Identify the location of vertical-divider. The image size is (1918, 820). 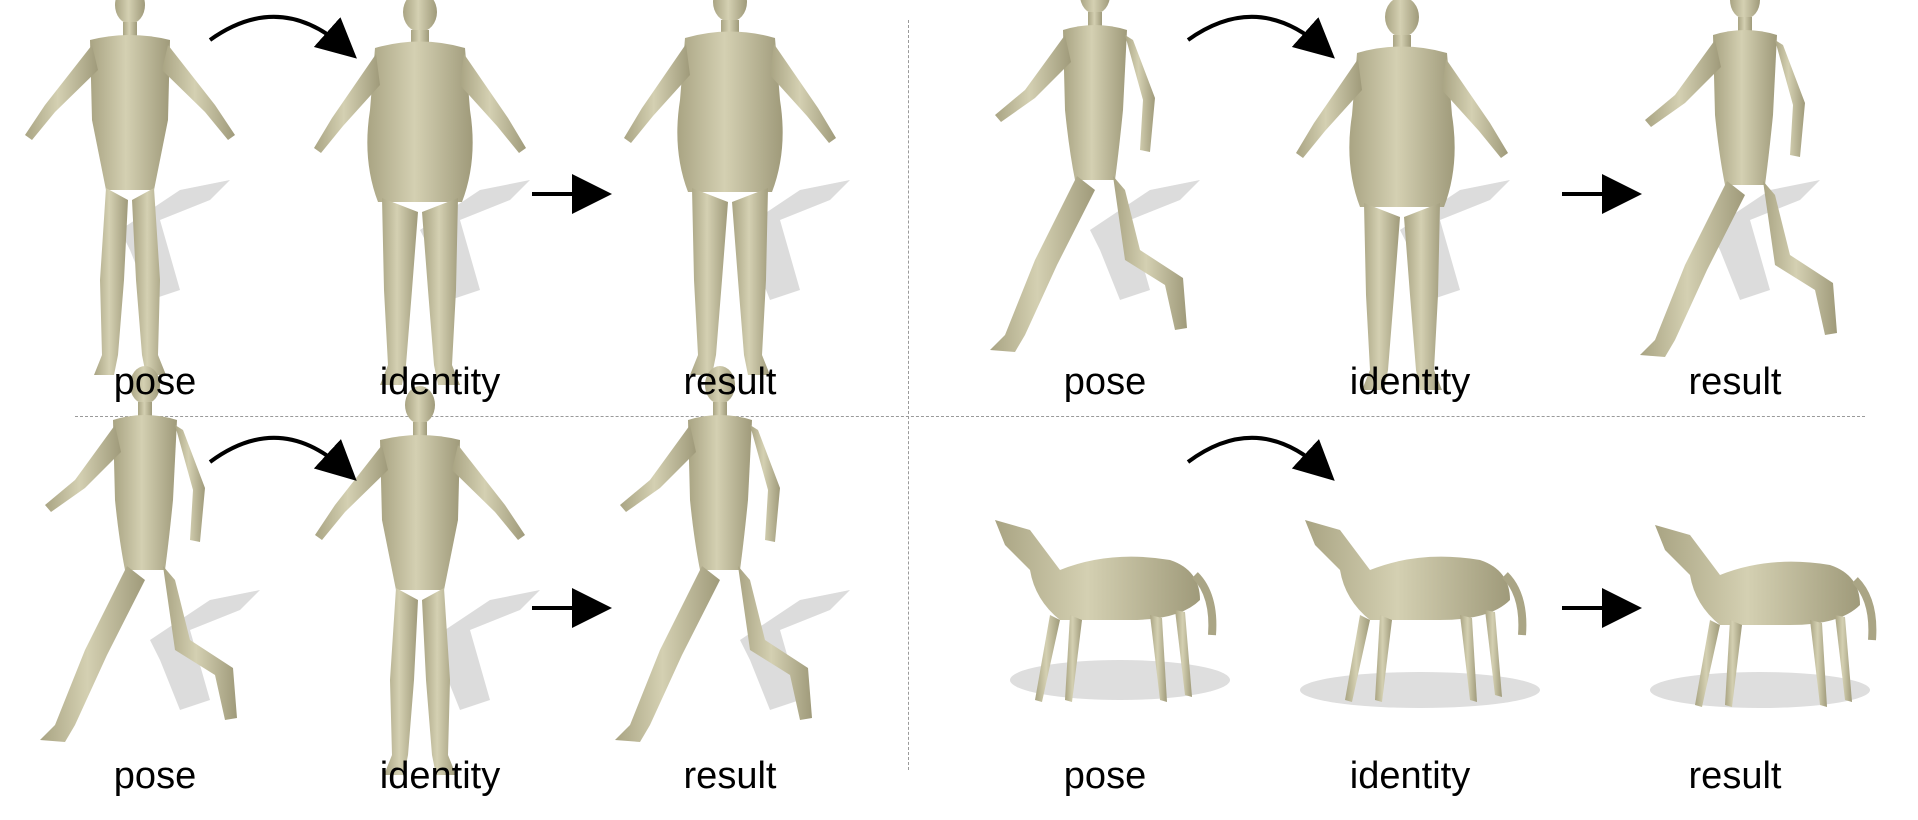
(908, 395).